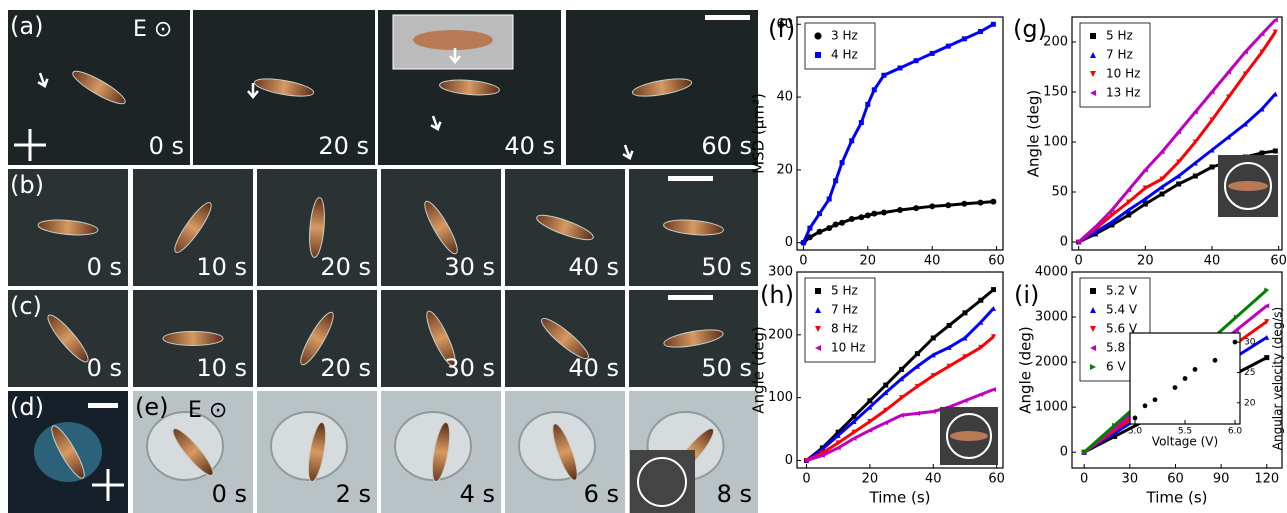  Describe the element at coordinates (1278, 378) in the screenshot. I see `y-axis-label: Angular velocity (deg/s)` at that location.